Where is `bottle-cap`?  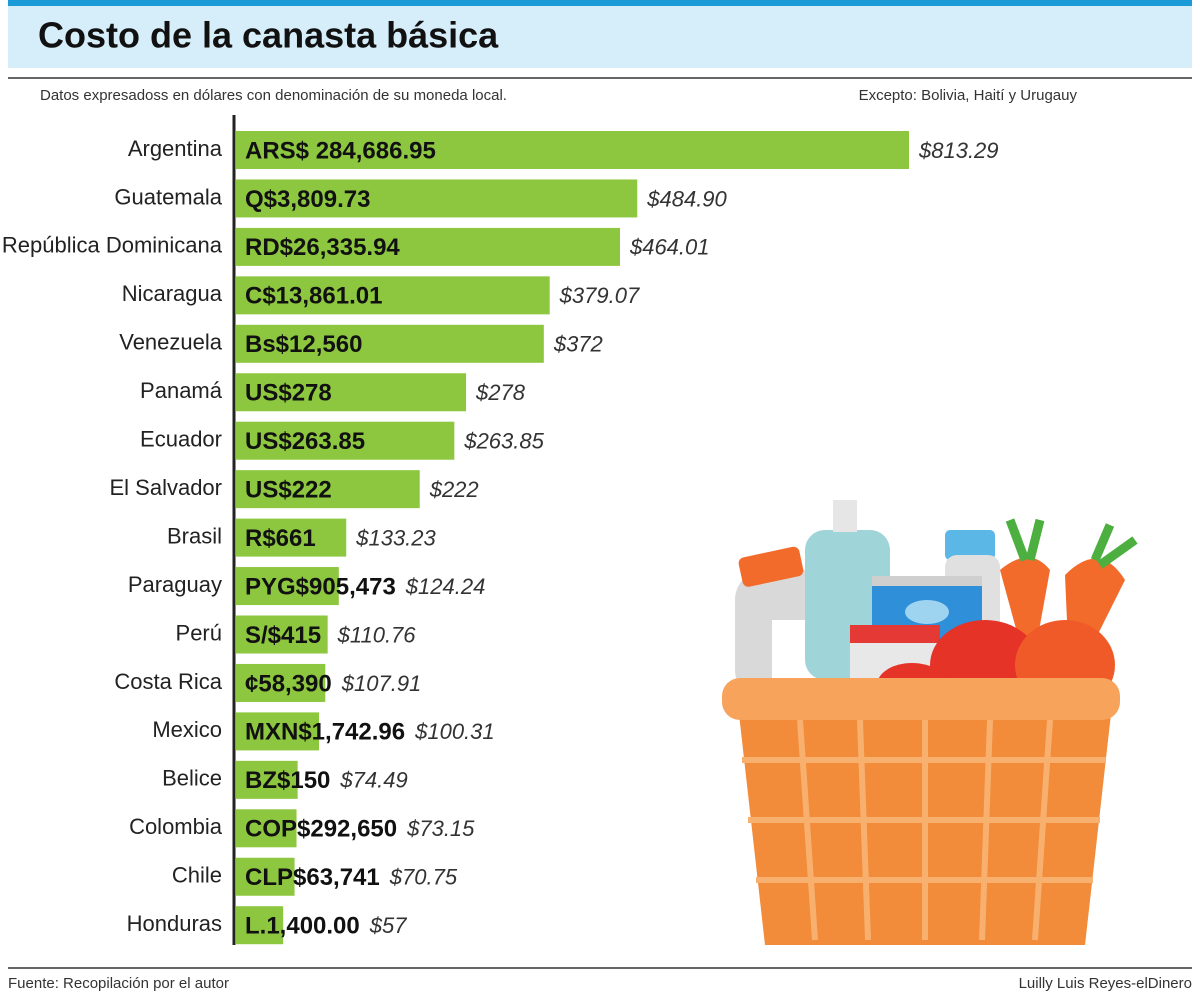 bottle-cap is located at coordinates (771, 566).